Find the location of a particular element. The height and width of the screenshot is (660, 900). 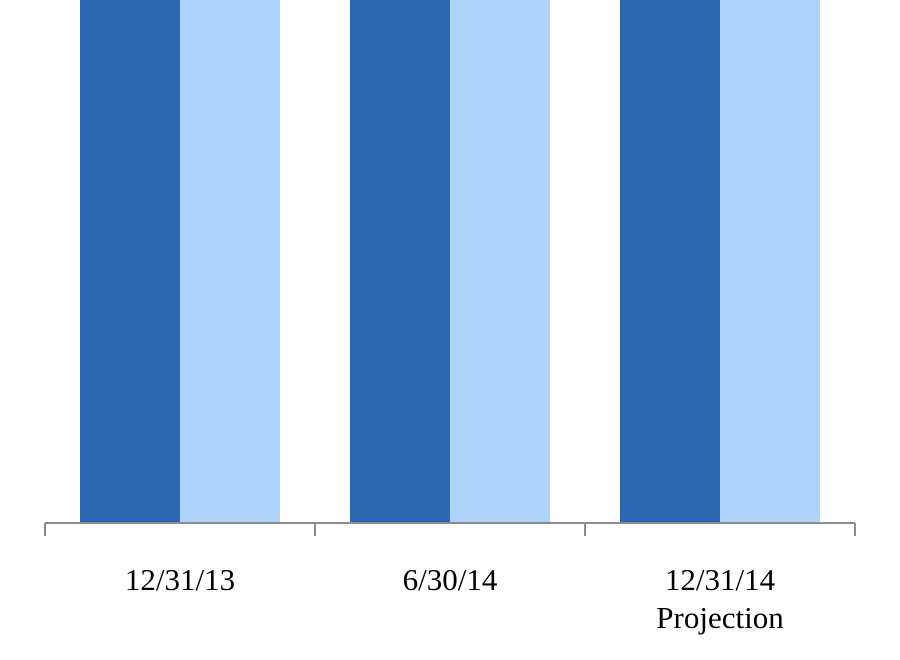

x-tick-label-3: 12/31/14 Projection is located at coordinates (720, 598).